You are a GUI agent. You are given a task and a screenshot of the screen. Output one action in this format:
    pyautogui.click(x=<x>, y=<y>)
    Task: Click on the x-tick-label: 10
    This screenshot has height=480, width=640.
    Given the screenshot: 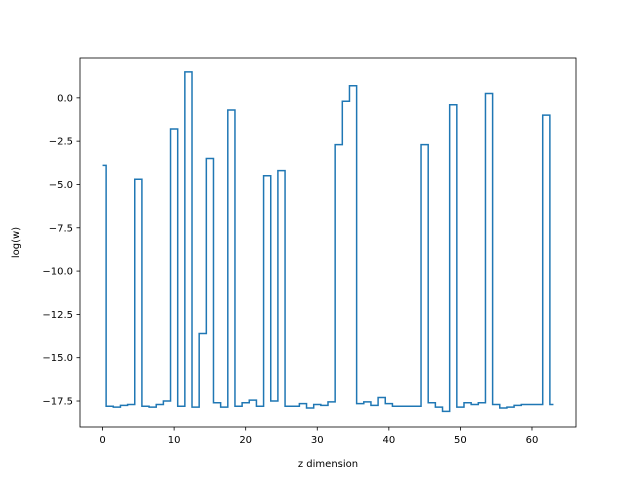 What is the action you would take?
    pyautogui.click(x=174, y=440)
    